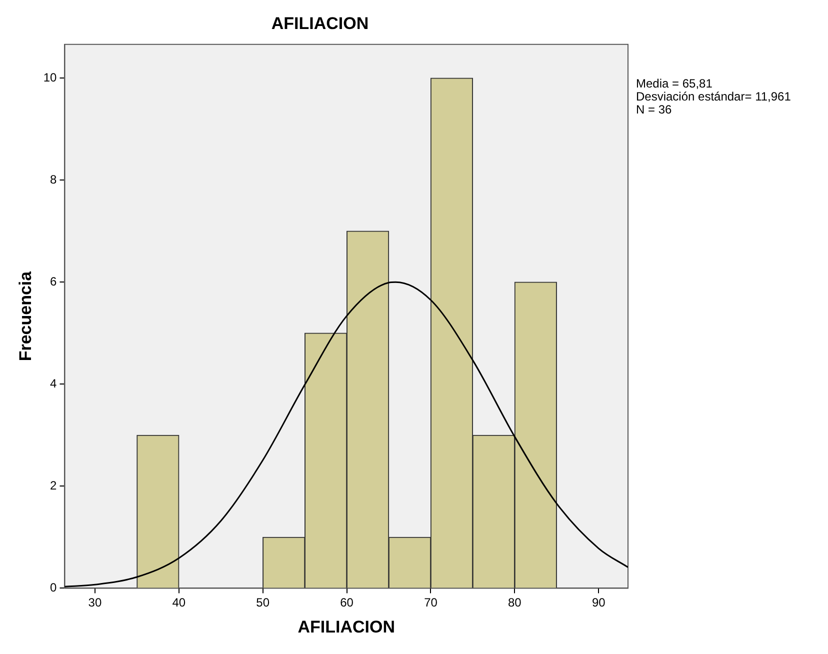 The width and height of the screenshot is (828, 654). I want to click on text: Desviación estándar= 11,961, so click(714, 97).